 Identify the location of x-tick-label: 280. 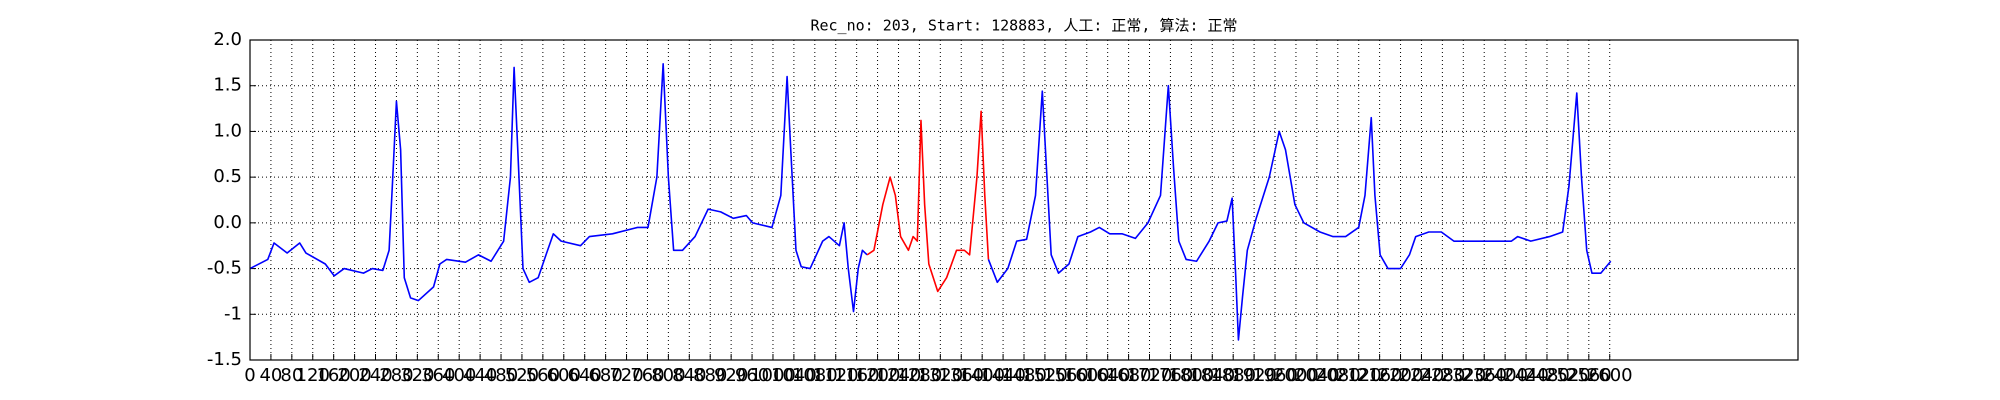
(396, 375).